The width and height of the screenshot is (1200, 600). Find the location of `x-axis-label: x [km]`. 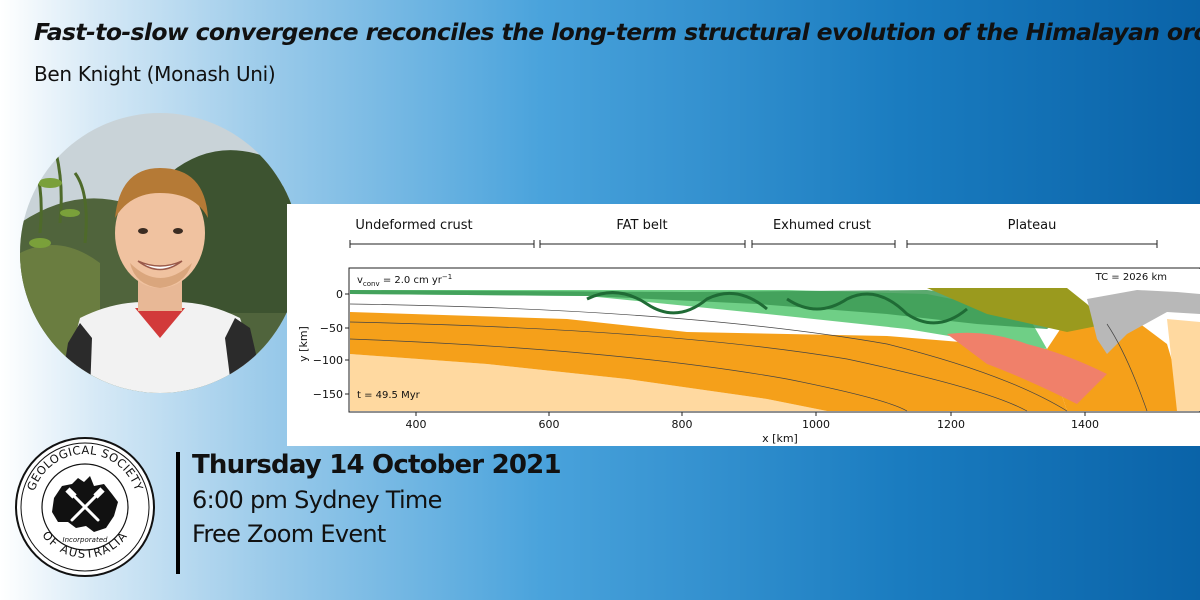

x-axis-label: x [km] is located at coordinates (780, 438).